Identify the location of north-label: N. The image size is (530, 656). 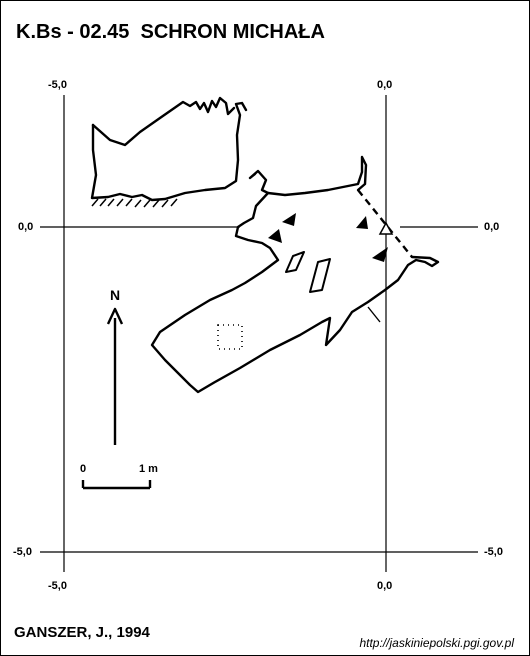
(115, 295).